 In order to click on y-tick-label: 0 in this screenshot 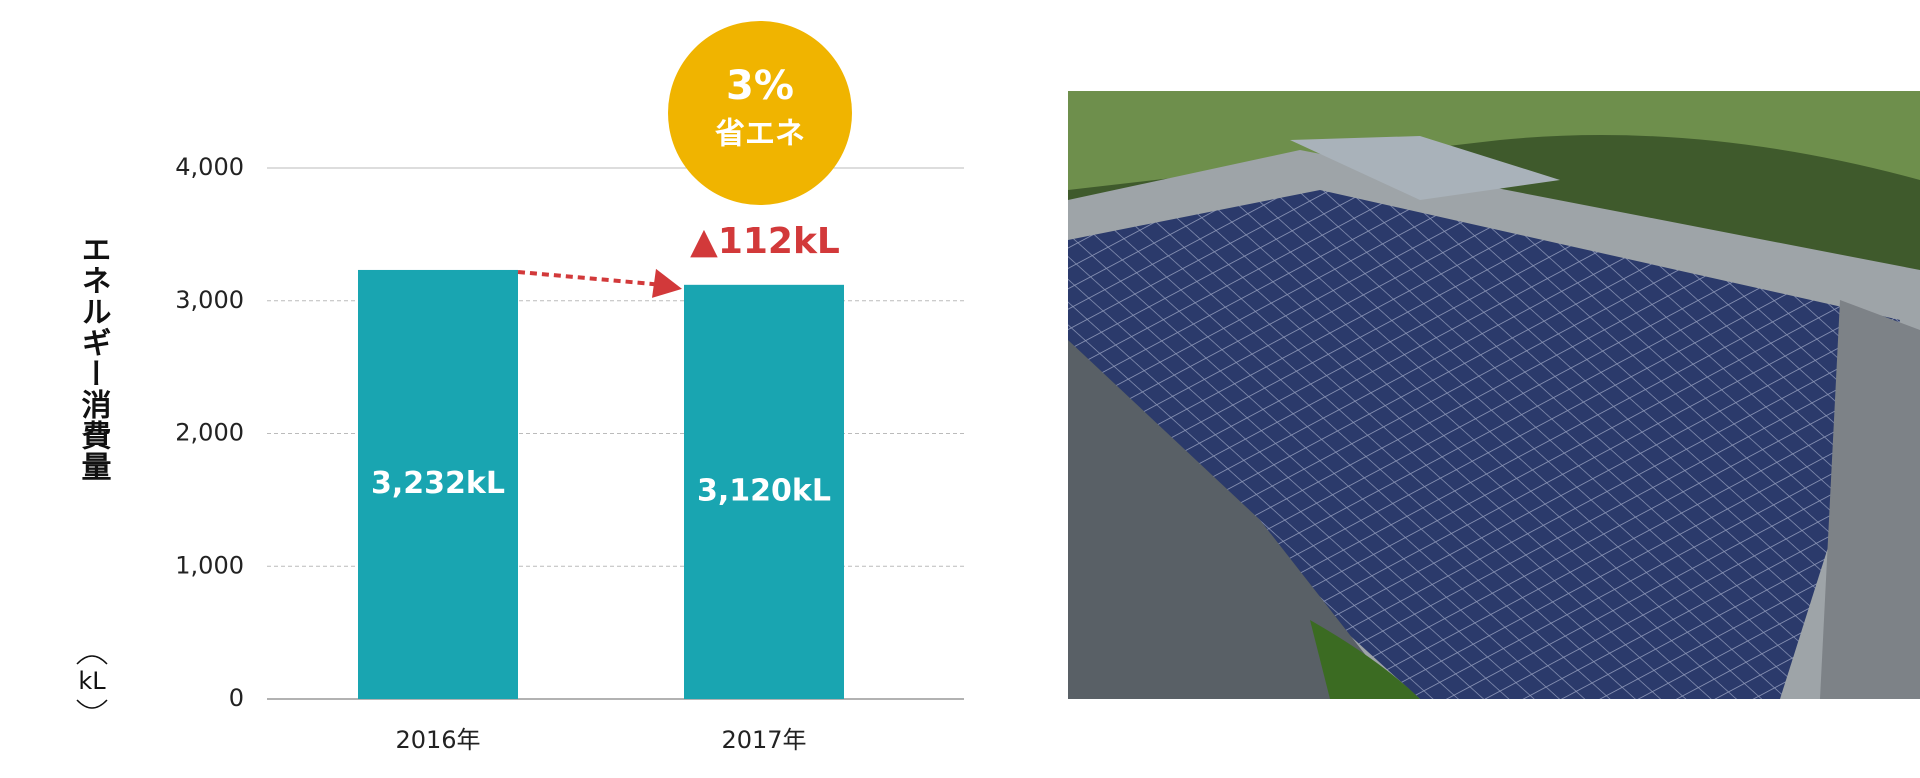, I will do `click(236, 698)`.